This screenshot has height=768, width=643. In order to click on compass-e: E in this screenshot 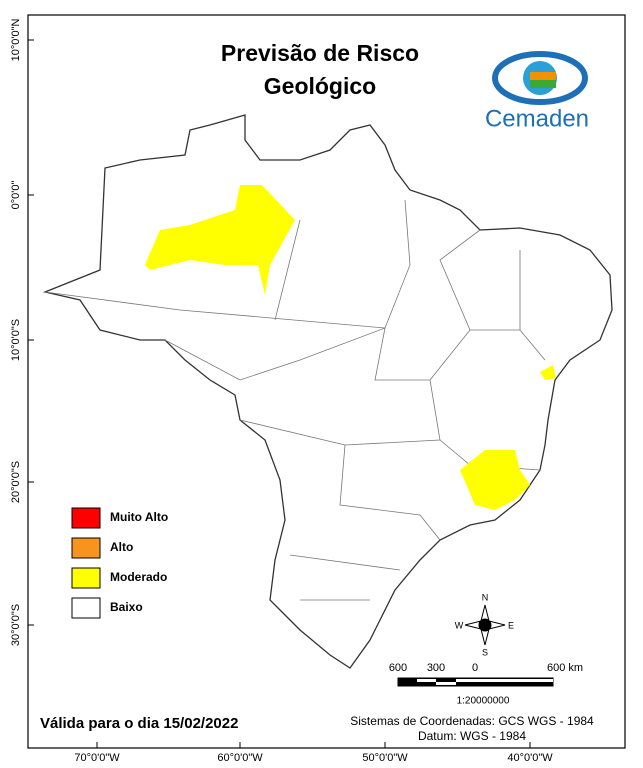, I will do `click(511, 625)`.